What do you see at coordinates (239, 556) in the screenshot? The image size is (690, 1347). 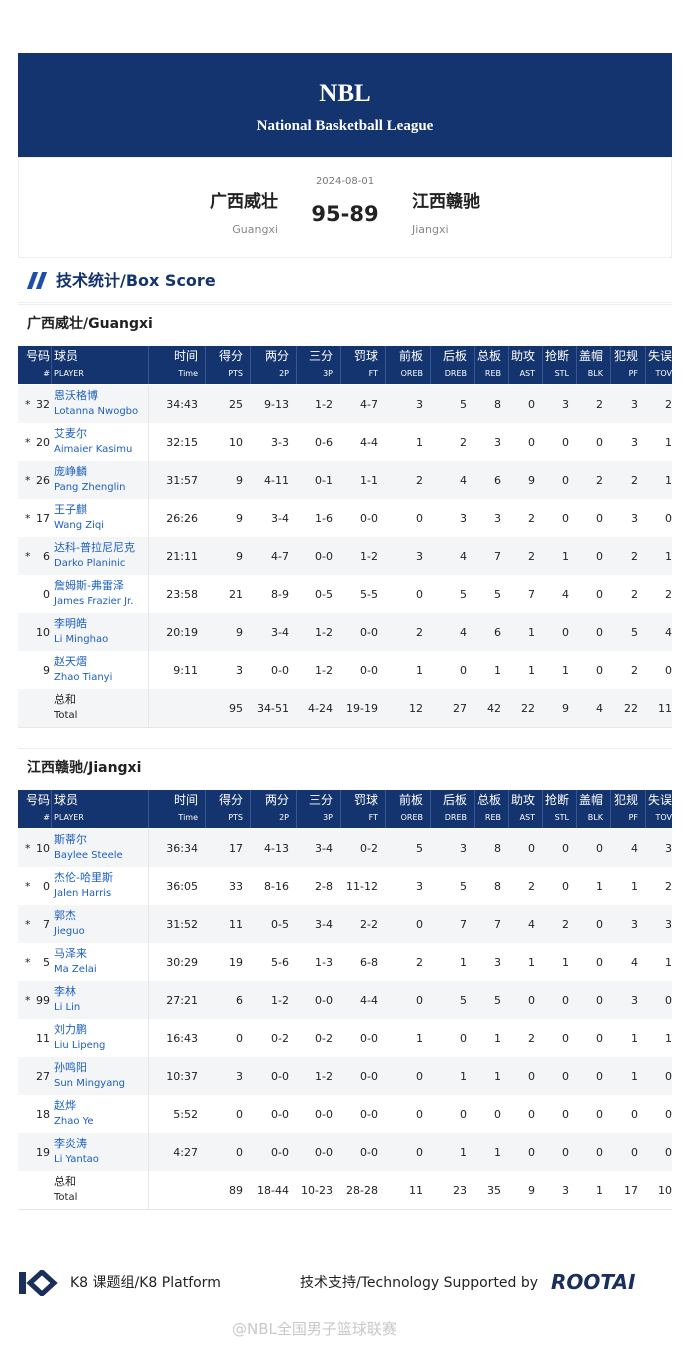 I see `stat-cell: 9` at bounding box center [239, 556].